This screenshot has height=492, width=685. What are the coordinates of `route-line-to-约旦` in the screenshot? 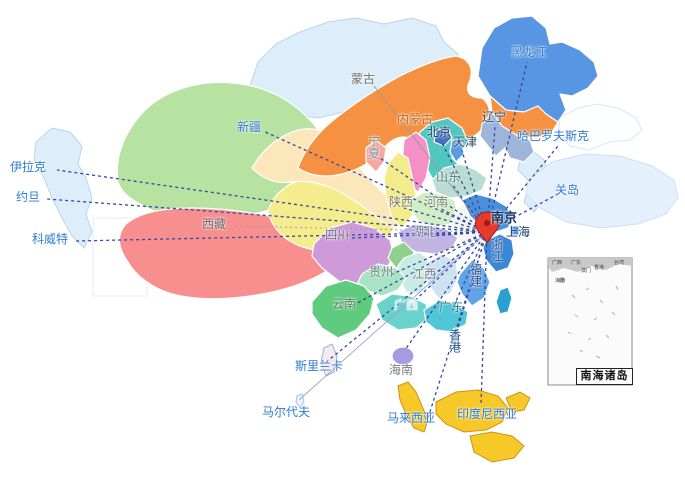 It's located at (267, 215).